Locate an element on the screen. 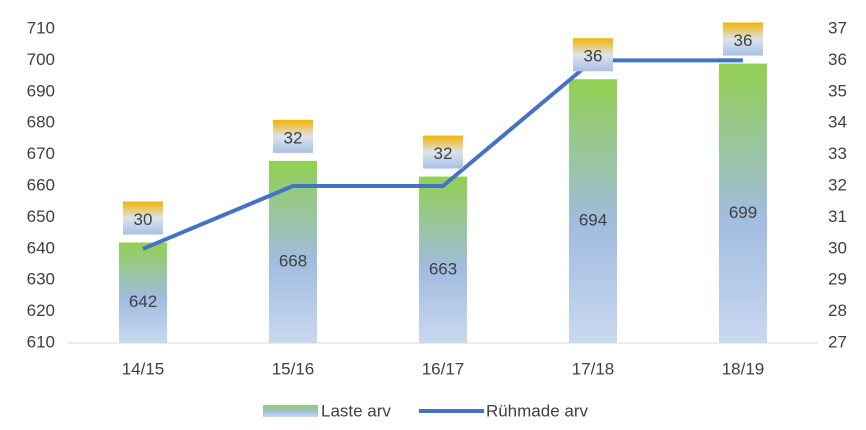 The image size is (866, 430). x-tick-label: 15/16 is located at coordinates (293, 368).